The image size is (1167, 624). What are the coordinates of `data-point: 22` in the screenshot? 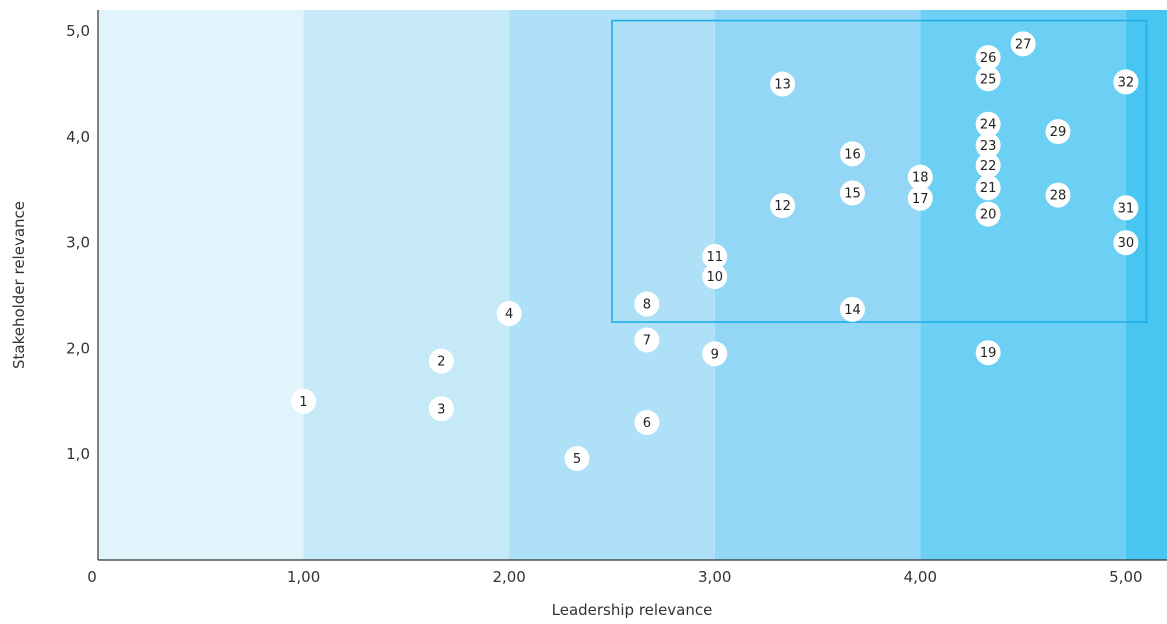 It's located at (988, 165).